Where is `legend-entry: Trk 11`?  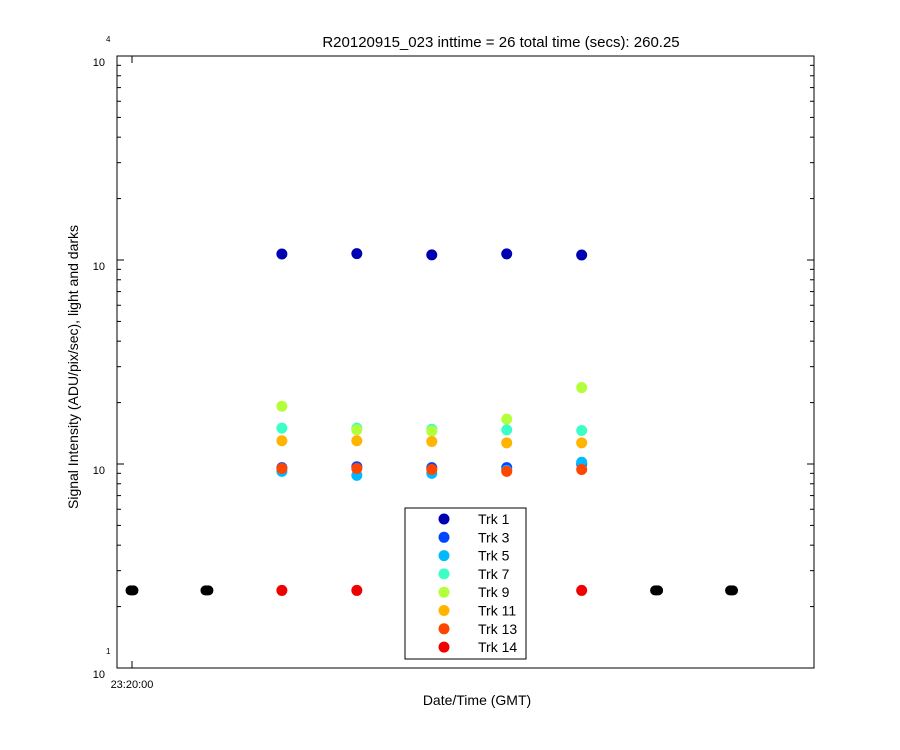
legend-entry: Trk 11 is located at coordinates (497, 611).